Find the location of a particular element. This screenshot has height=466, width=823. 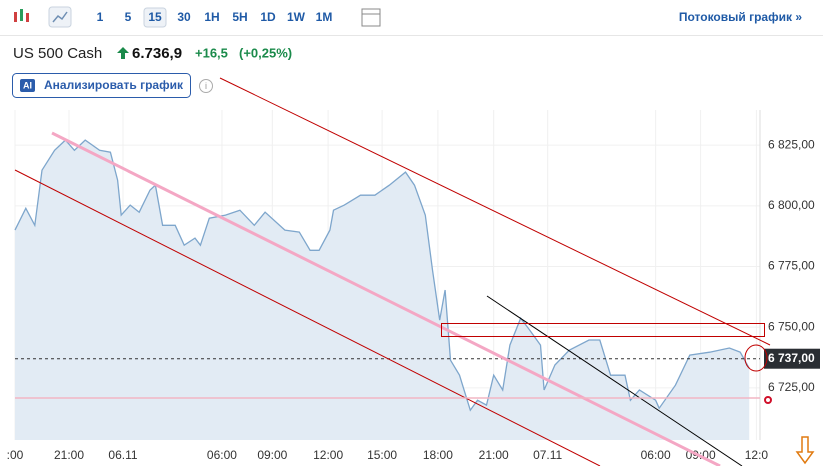

ai-button is located at coordinates (101, 85).